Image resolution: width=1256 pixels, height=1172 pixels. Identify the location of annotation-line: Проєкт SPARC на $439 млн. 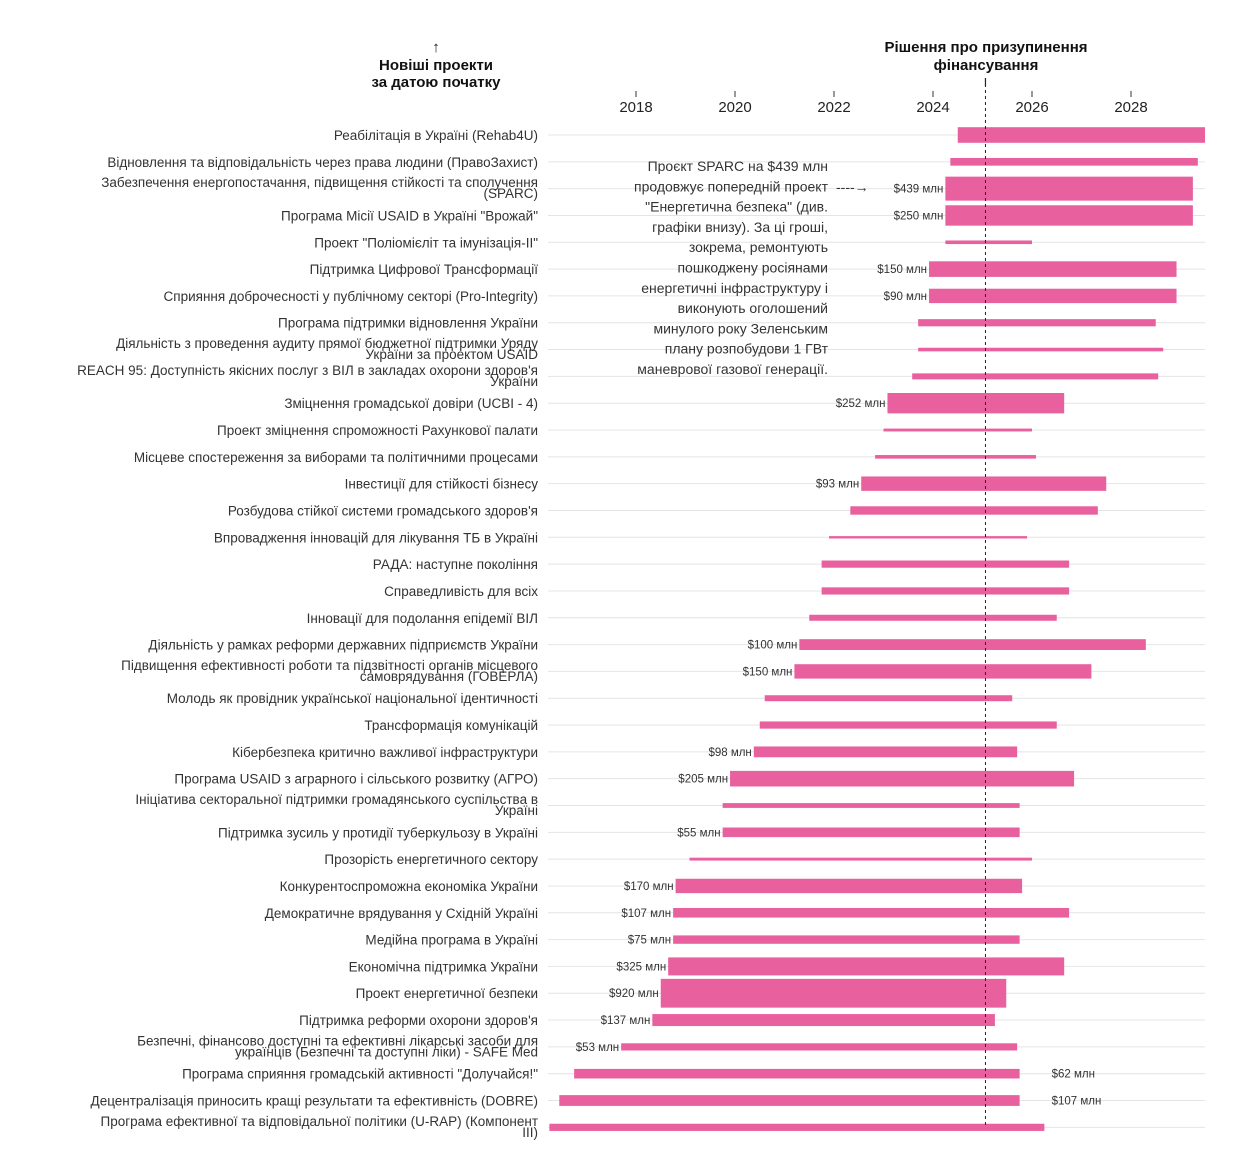
(738, 166).